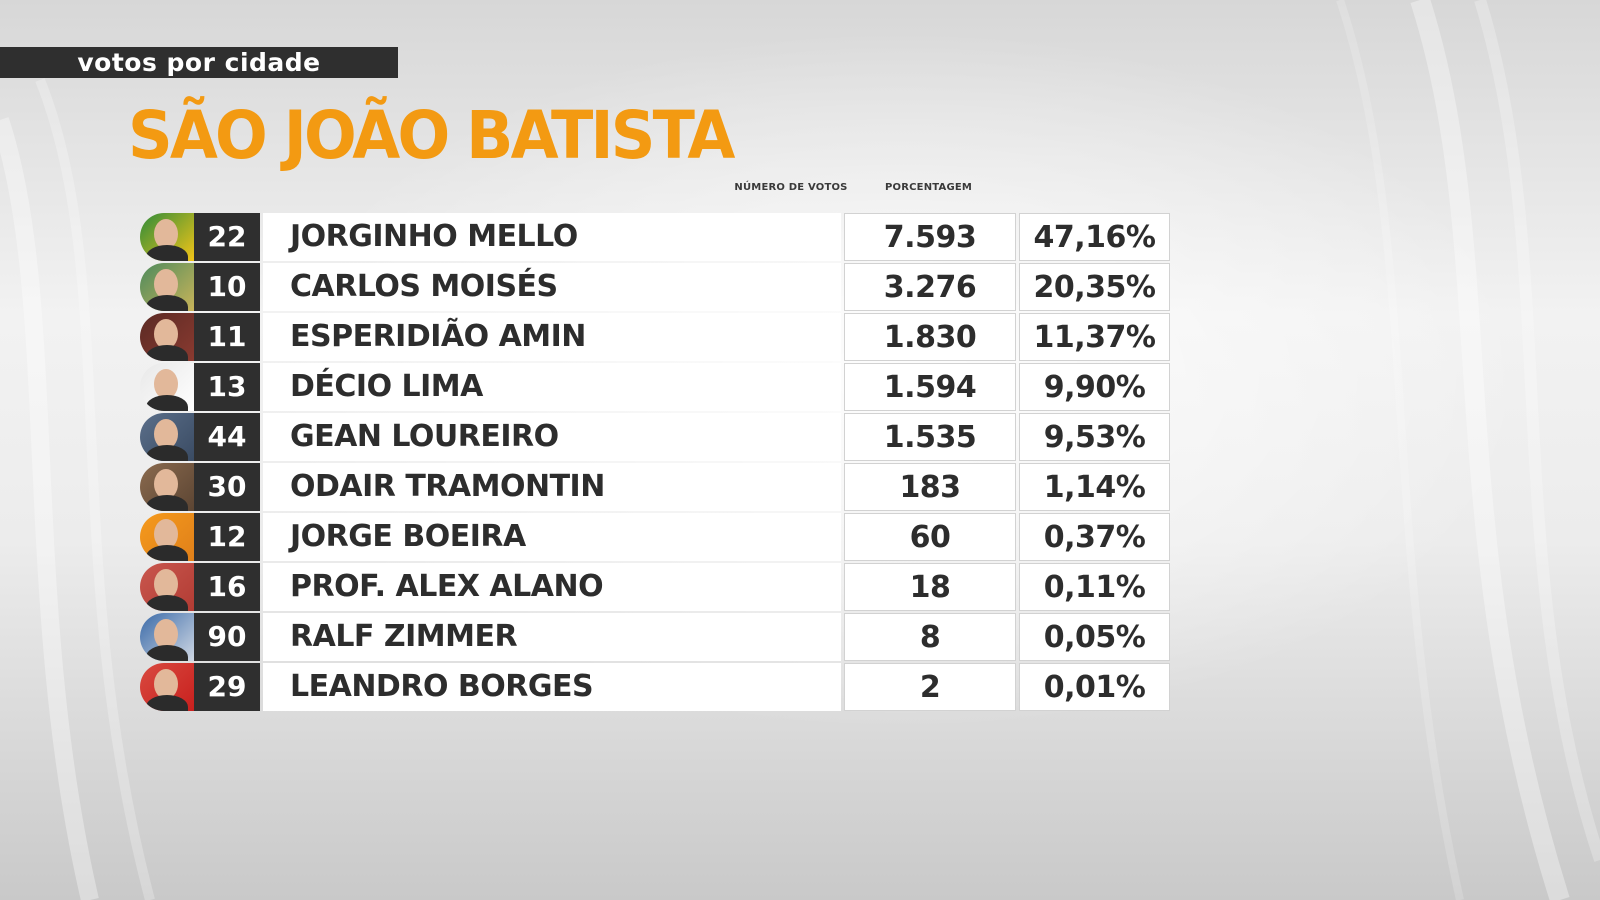 Image resolution: width=1600 pixels, height=900 pixels. I want to click on table-row: 30 ODAIR TRAMONTIN 183 1,14%, so click(655, 487).